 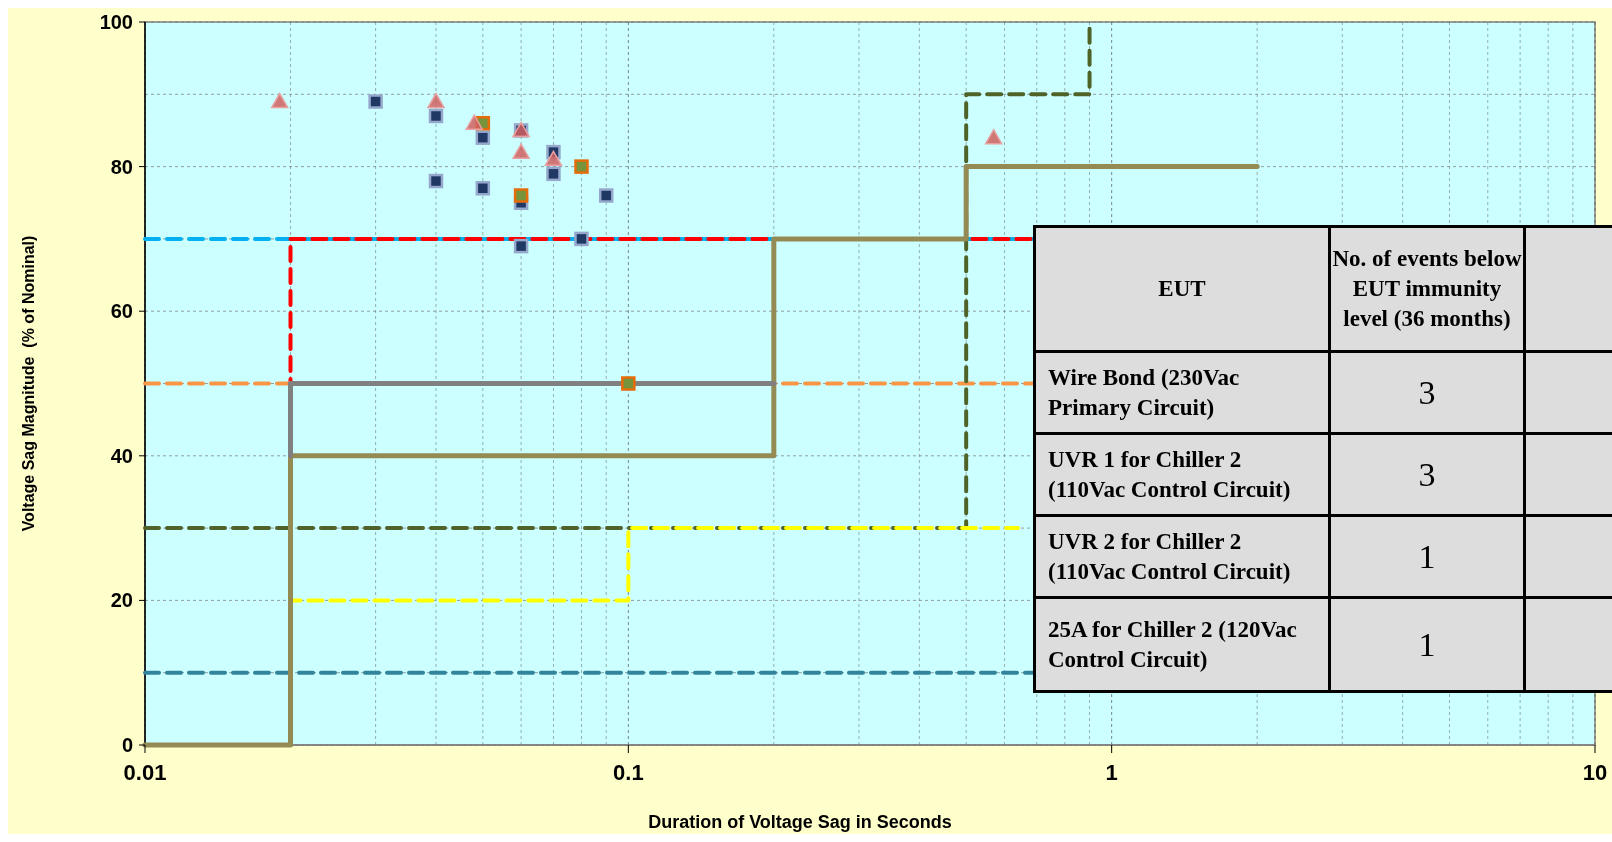 What do you see at coordinates (1182, 392) in the screenshot?
I see `annotation: Wire Bond (230Vac Primary Circuit)` at bounding box center [1182, 392].